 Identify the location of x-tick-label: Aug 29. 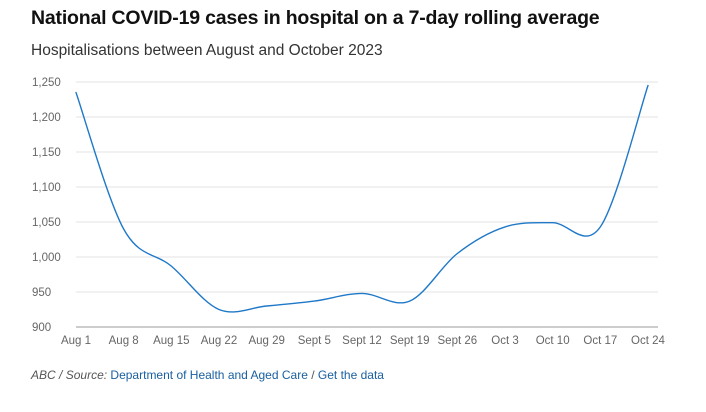
(266, 341).